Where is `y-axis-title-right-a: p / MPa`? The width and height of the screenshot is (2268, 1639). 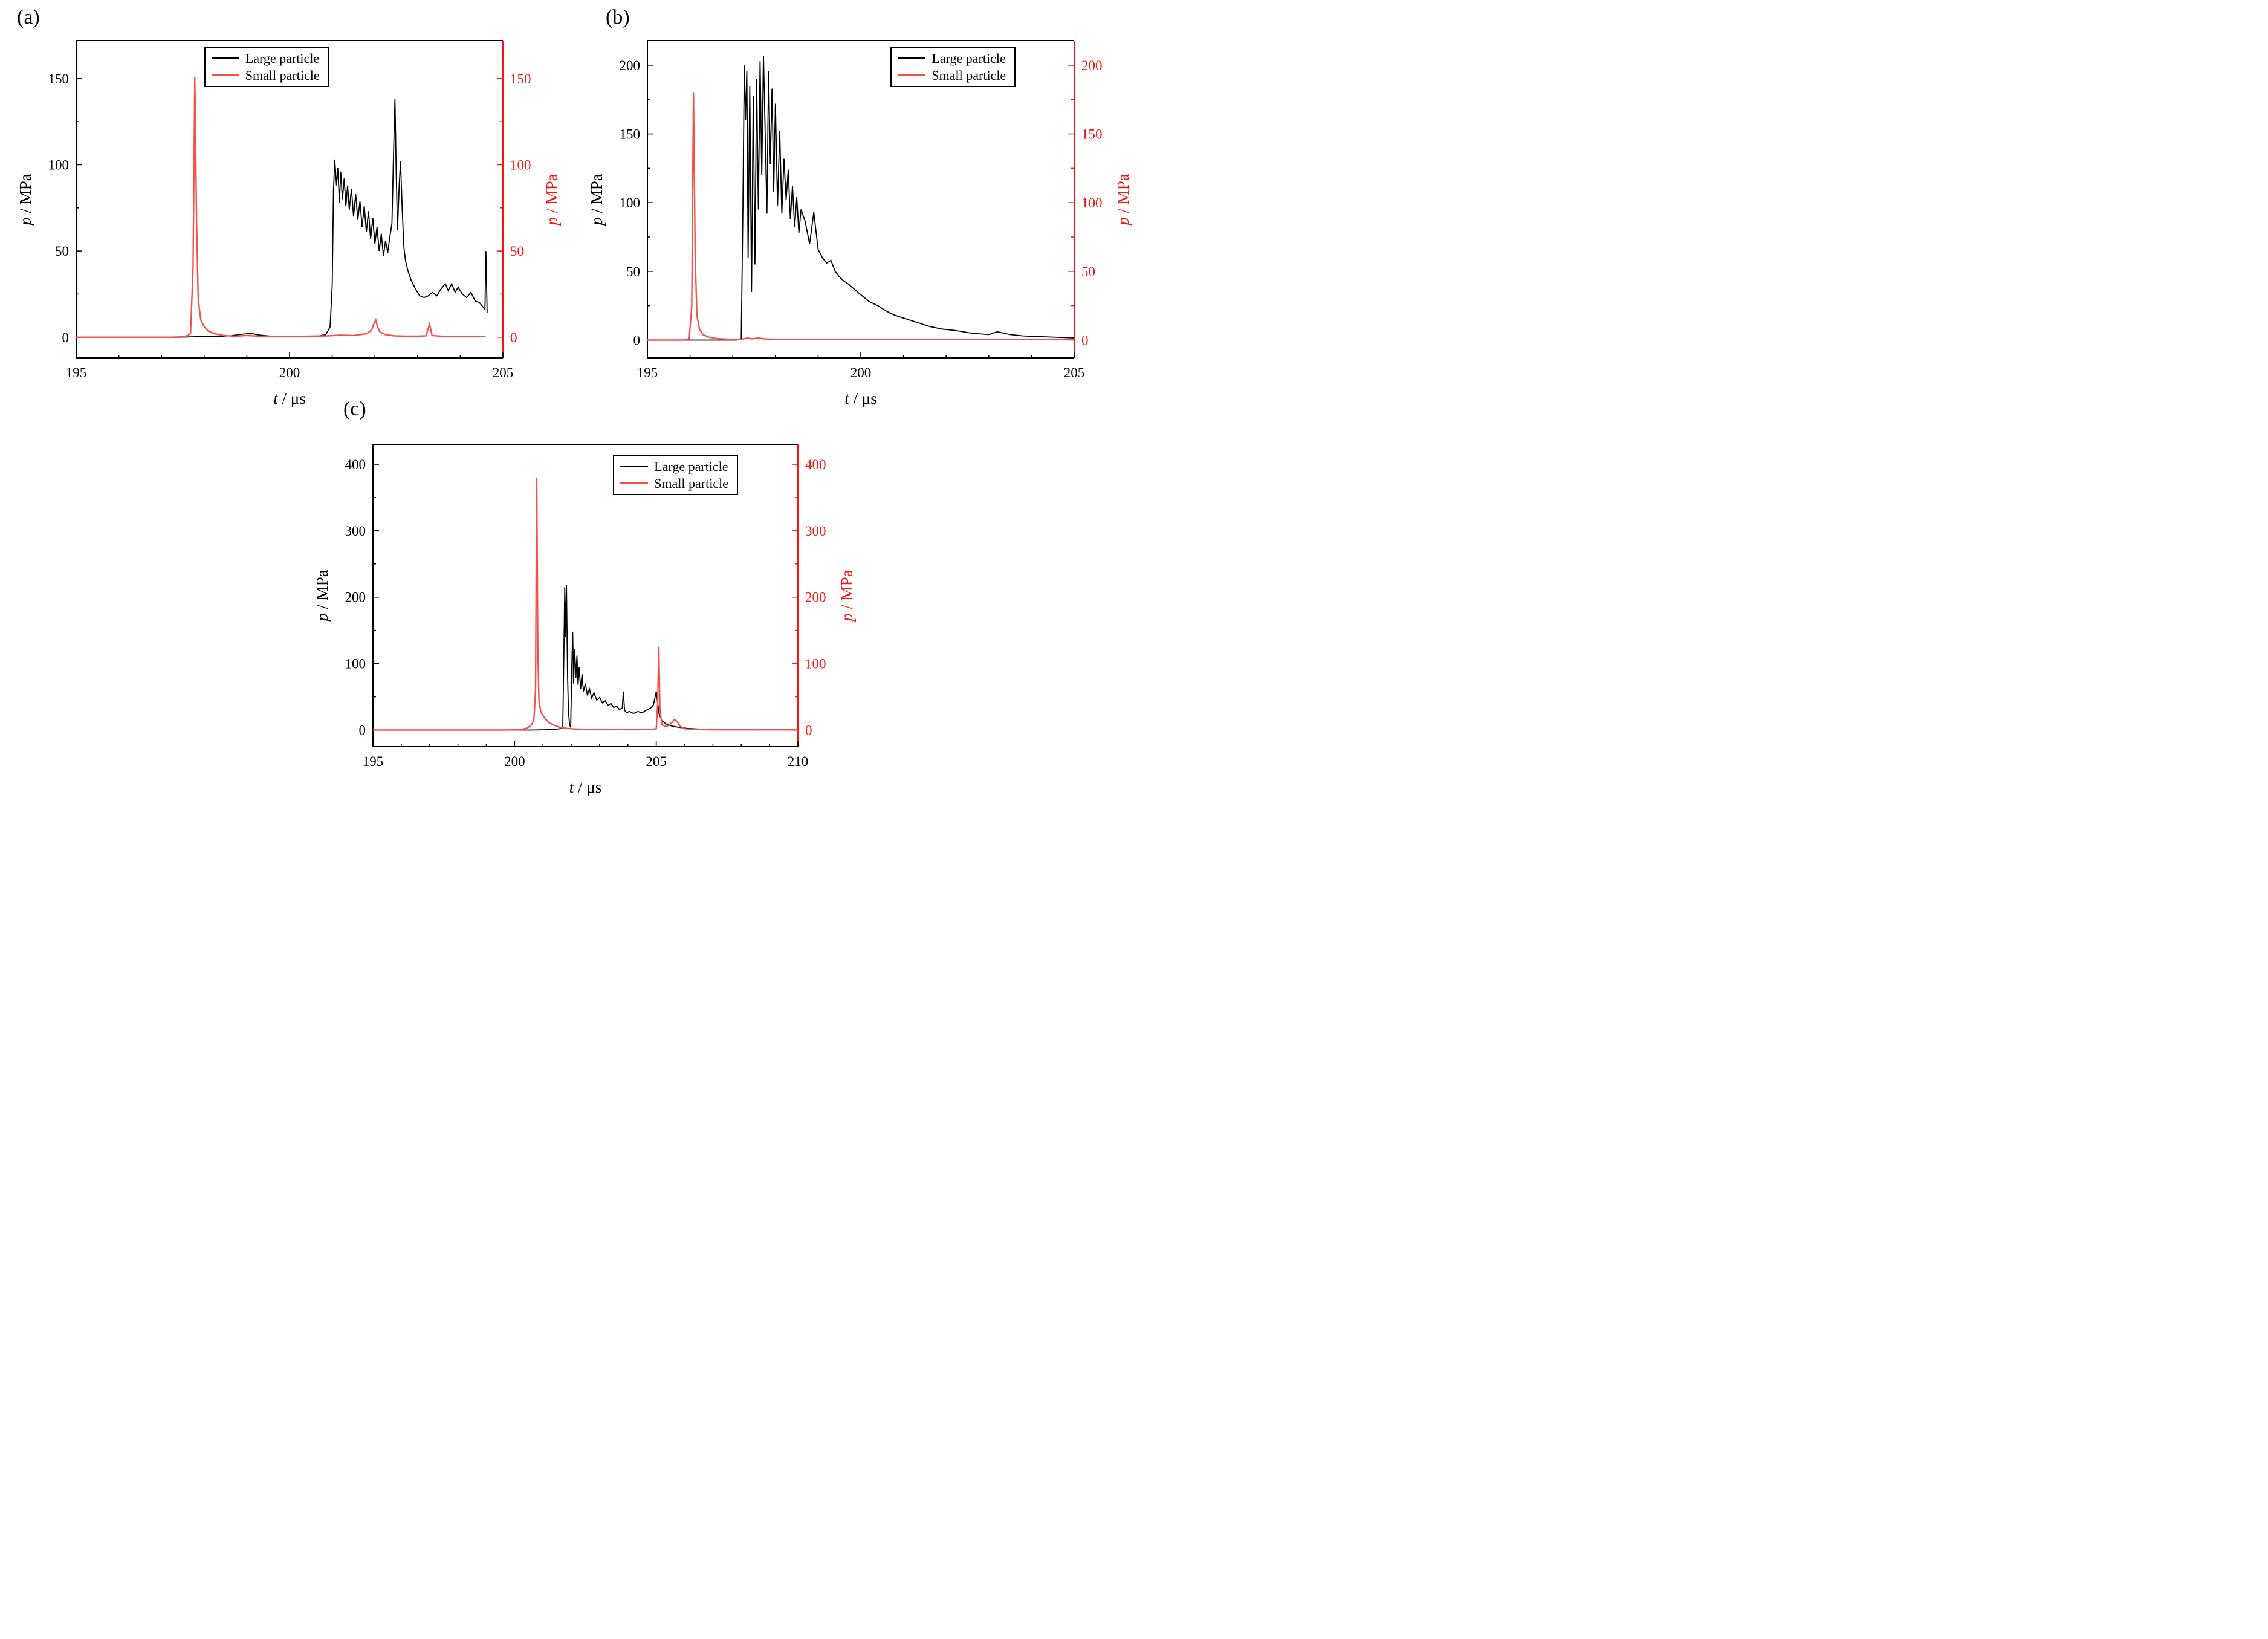
y-axis-title-right-a: p / MPa is located at coordinates (552, 200).